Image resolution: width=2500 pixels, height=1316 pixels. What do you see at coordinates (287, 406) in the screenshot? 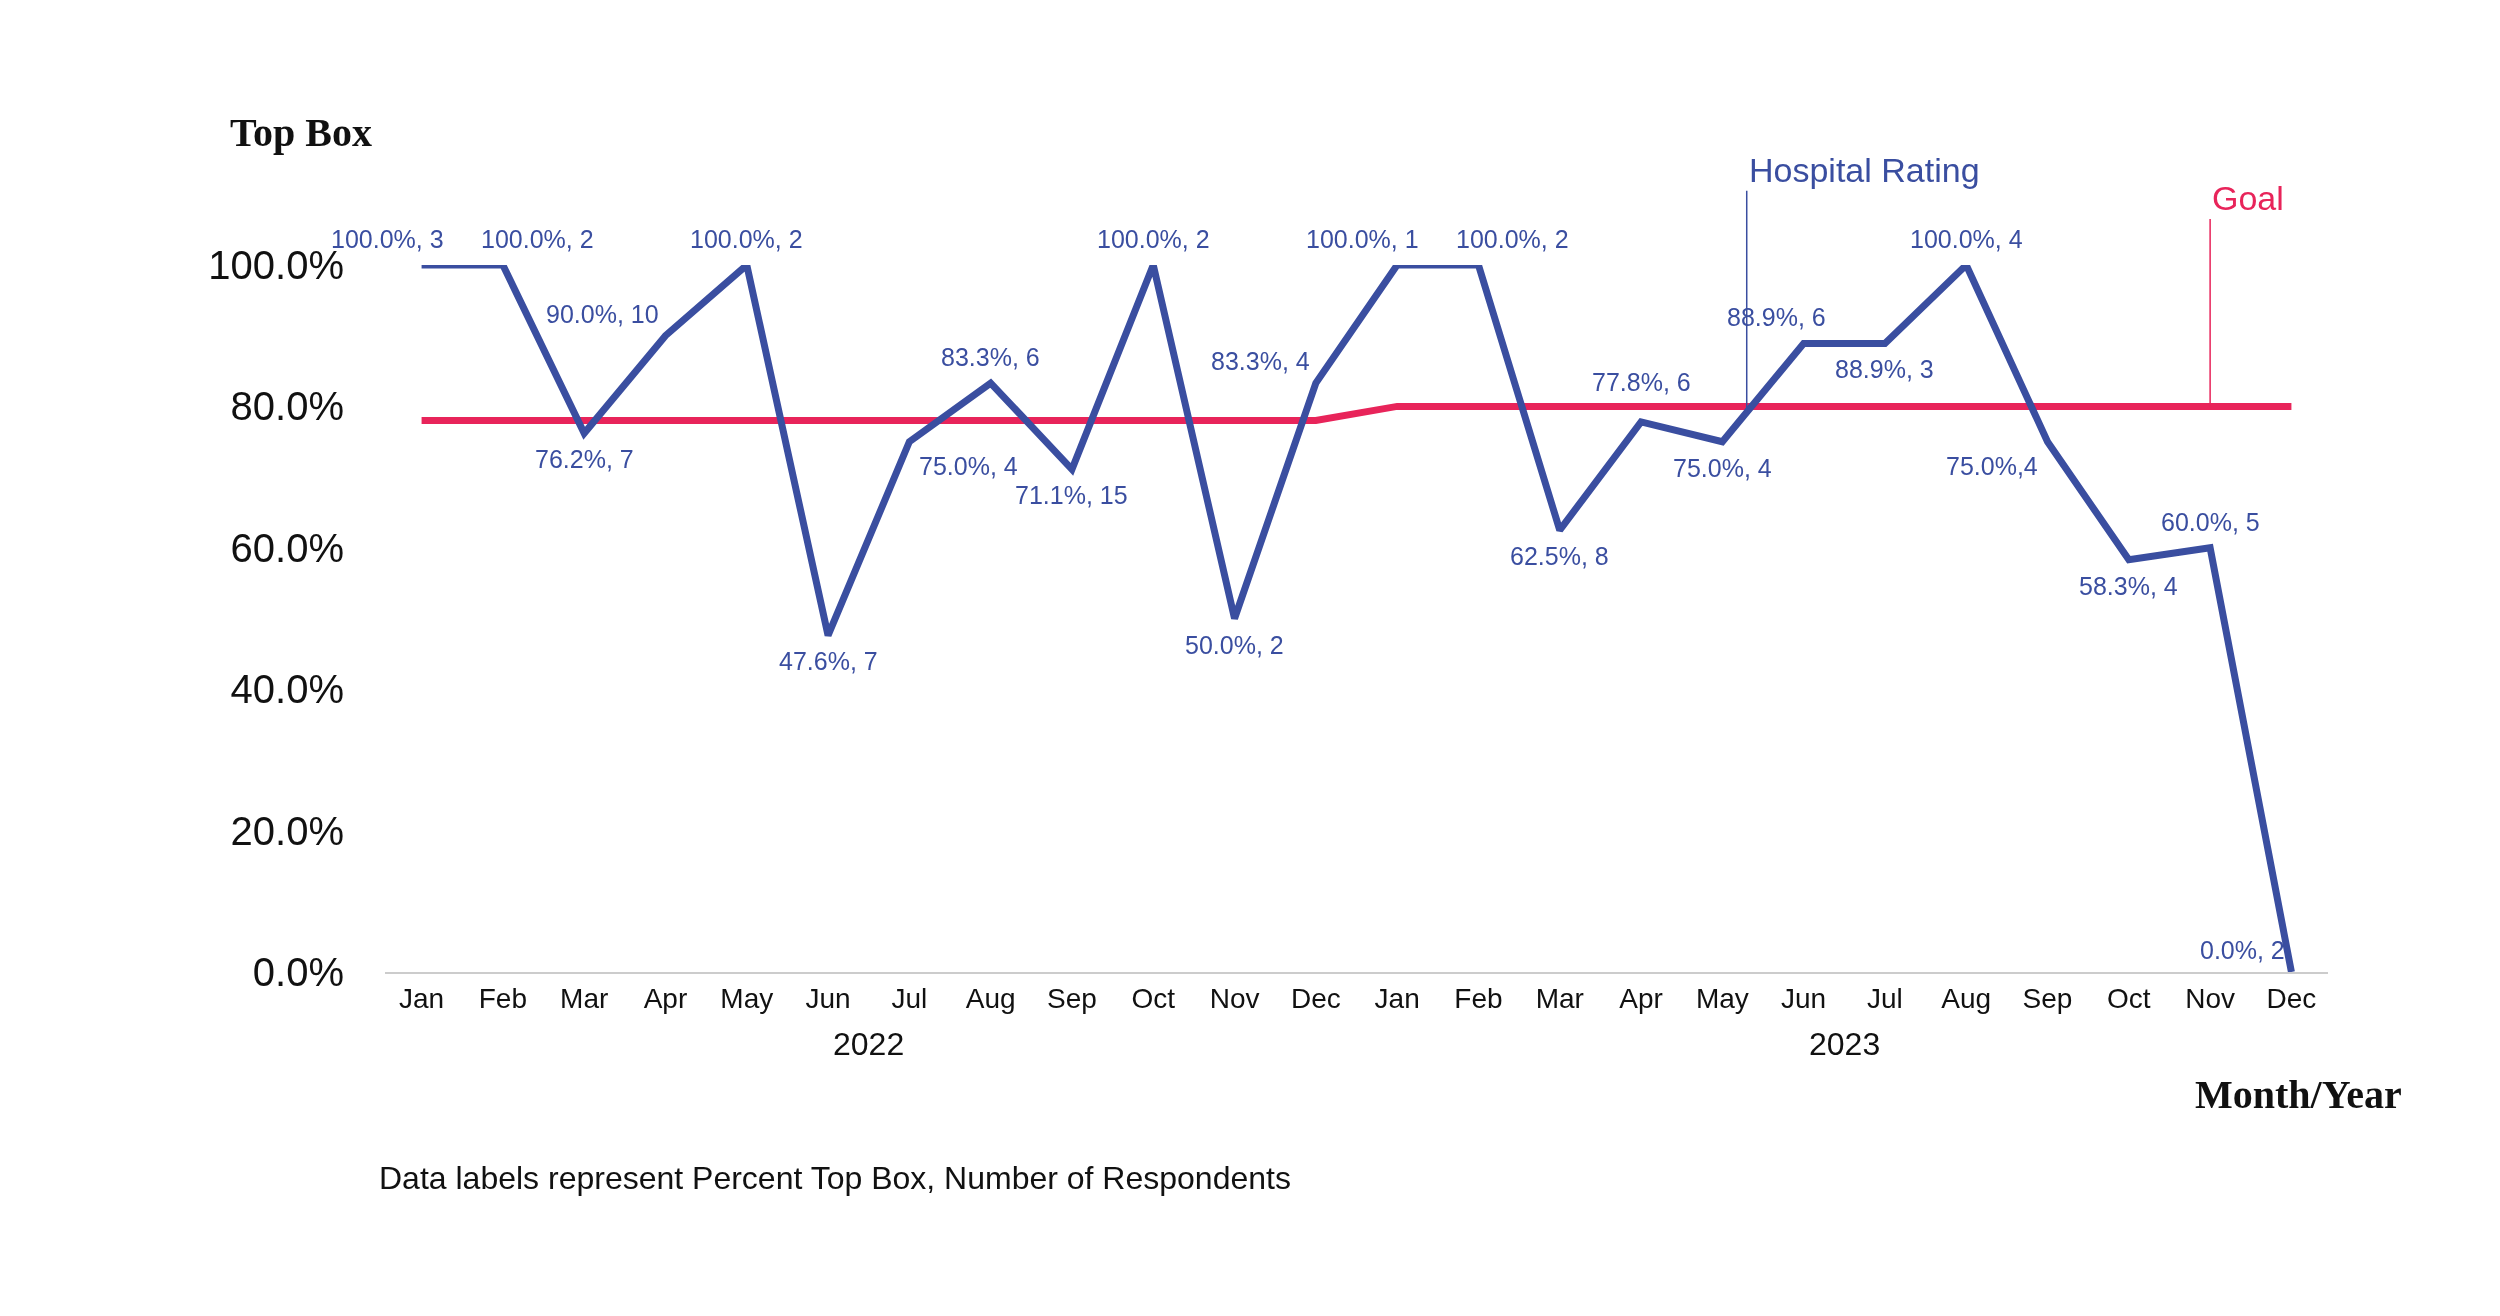
I see `y-tick-label: 80.0%` at bounding box center [287, 406].